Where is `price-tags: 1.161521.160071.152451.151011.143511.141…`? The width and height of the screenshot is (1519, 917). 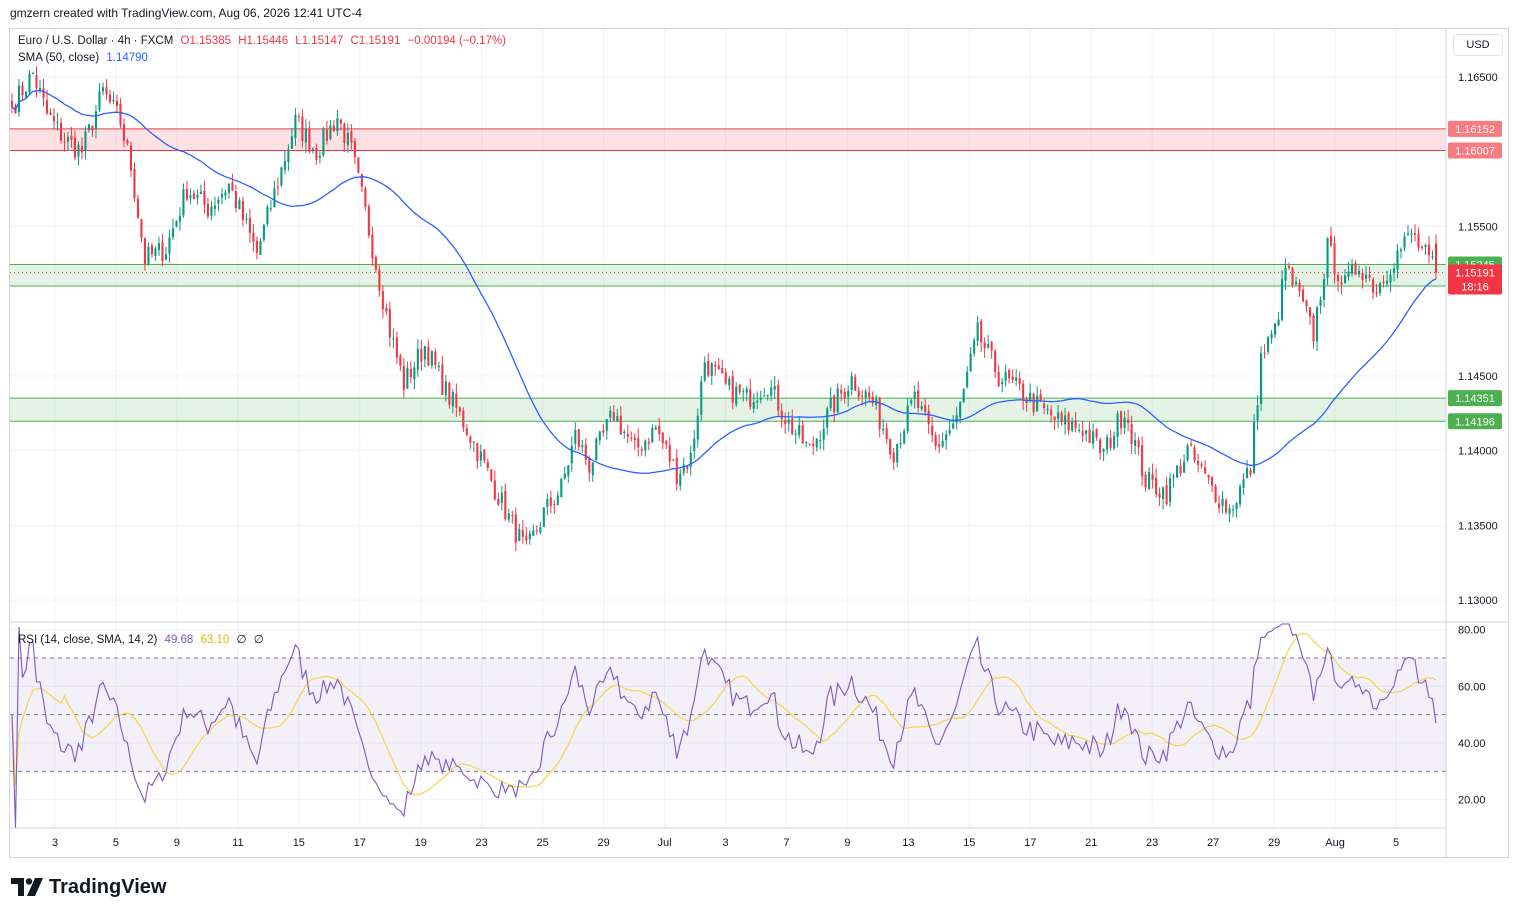 price-tags: 1.161521.160071.152451.151011.143511.141… is located at coordinates (1475, 275).